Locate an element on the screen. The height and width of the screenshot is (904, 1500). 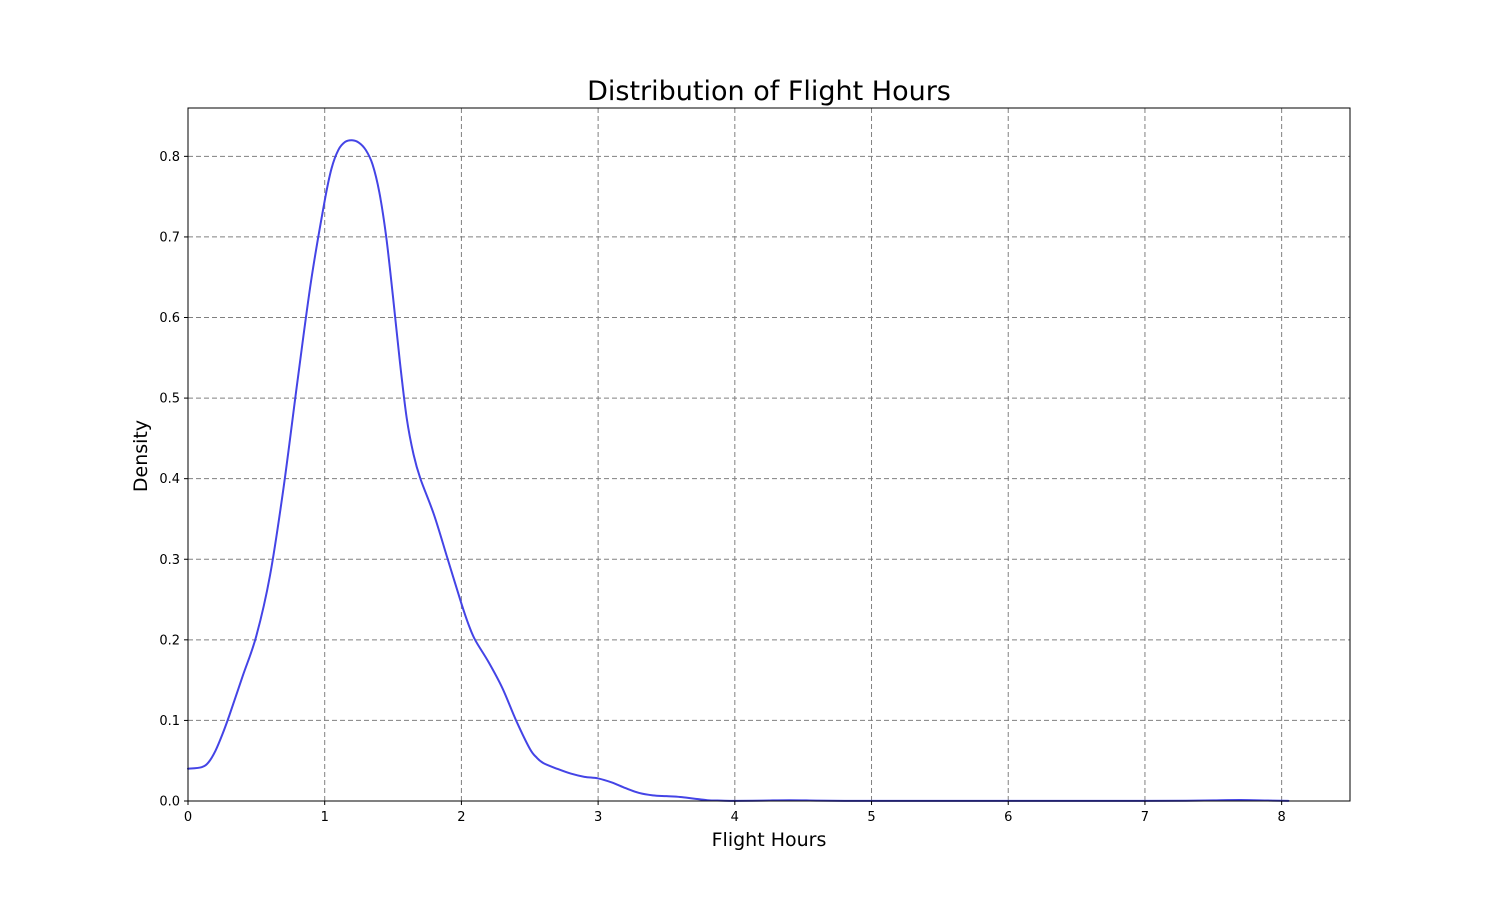
y-axis-label: Density is located at coordinates (141, 456).